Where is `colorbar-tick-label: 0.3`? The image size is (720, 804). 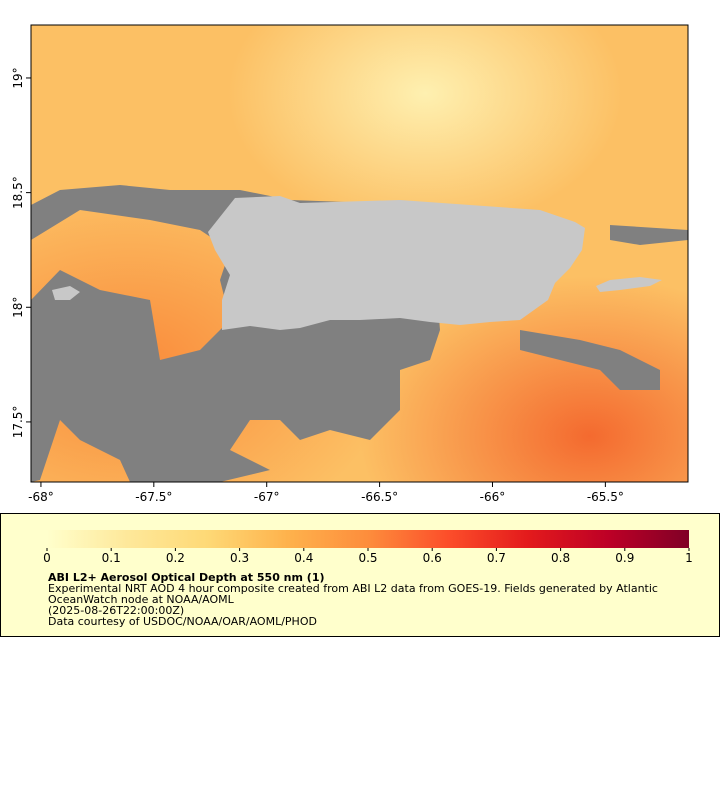
colorbar-tick-label: 0.3 is located at coordinates (239, 558).